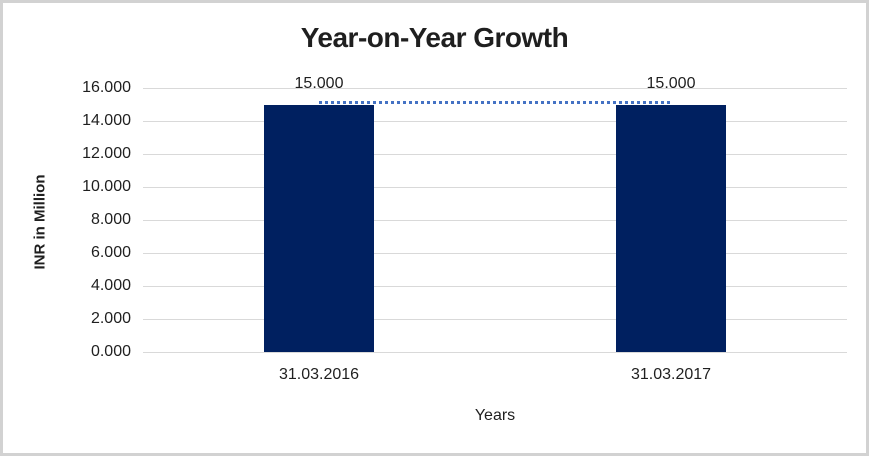 This screenshot has height=456, width=869. Describe the element at coordinates (495, 102) in the screenshot. I see `trend-line` at that location.